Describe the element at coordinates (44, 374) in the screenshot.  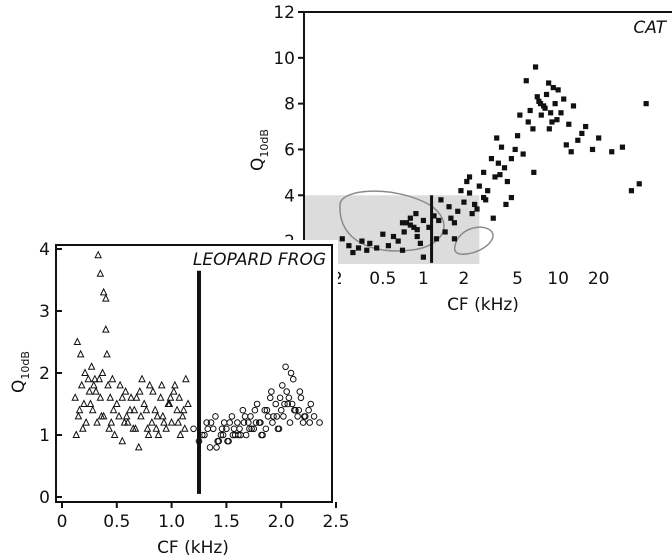
I see `frog-y-tick-label: 2` at that location.